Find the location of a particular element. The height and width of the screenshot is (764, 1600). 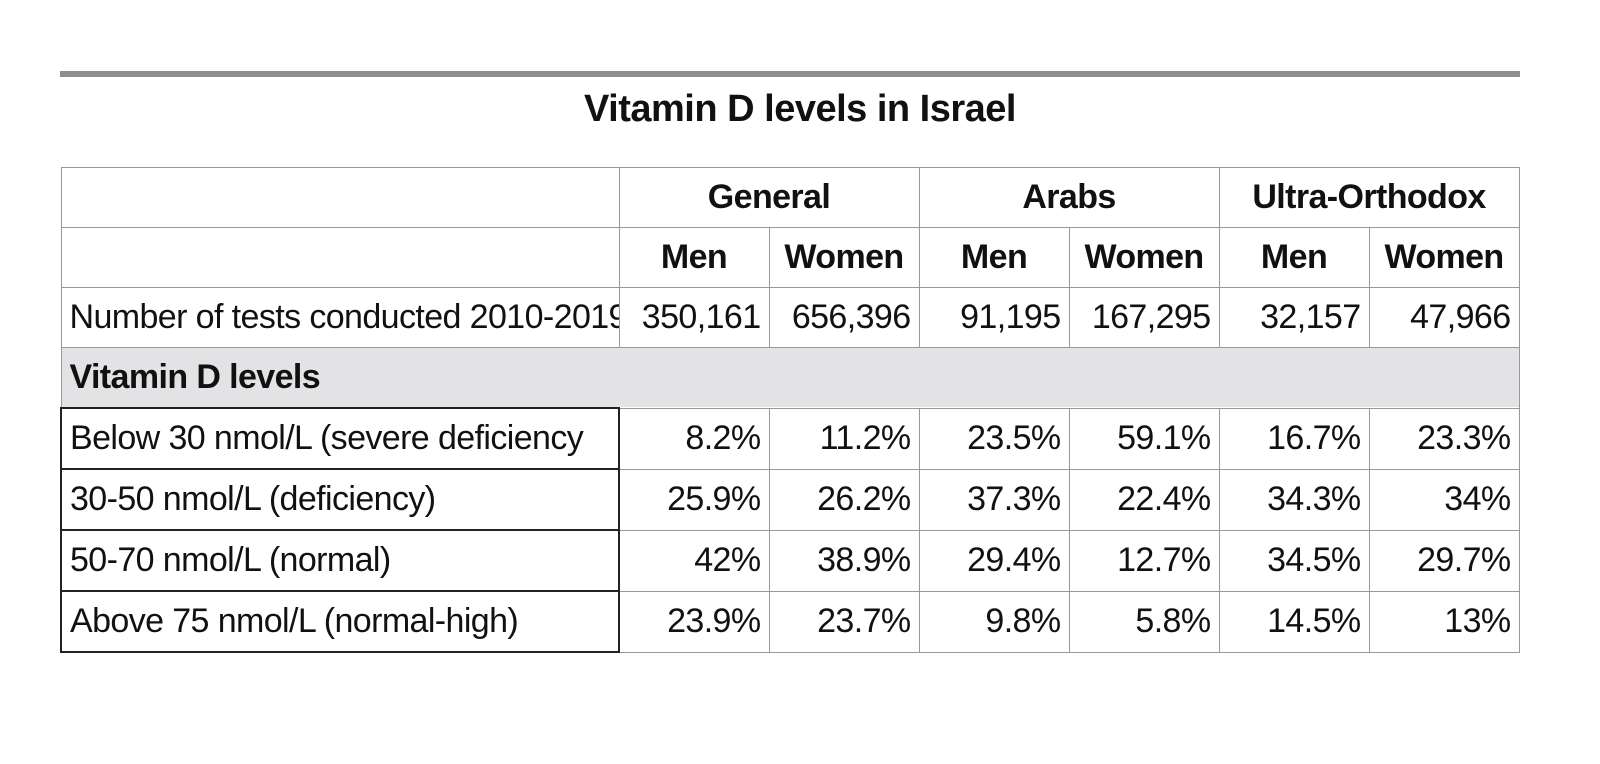

table-cell: 23.9% is located at coordinates (694, 621).